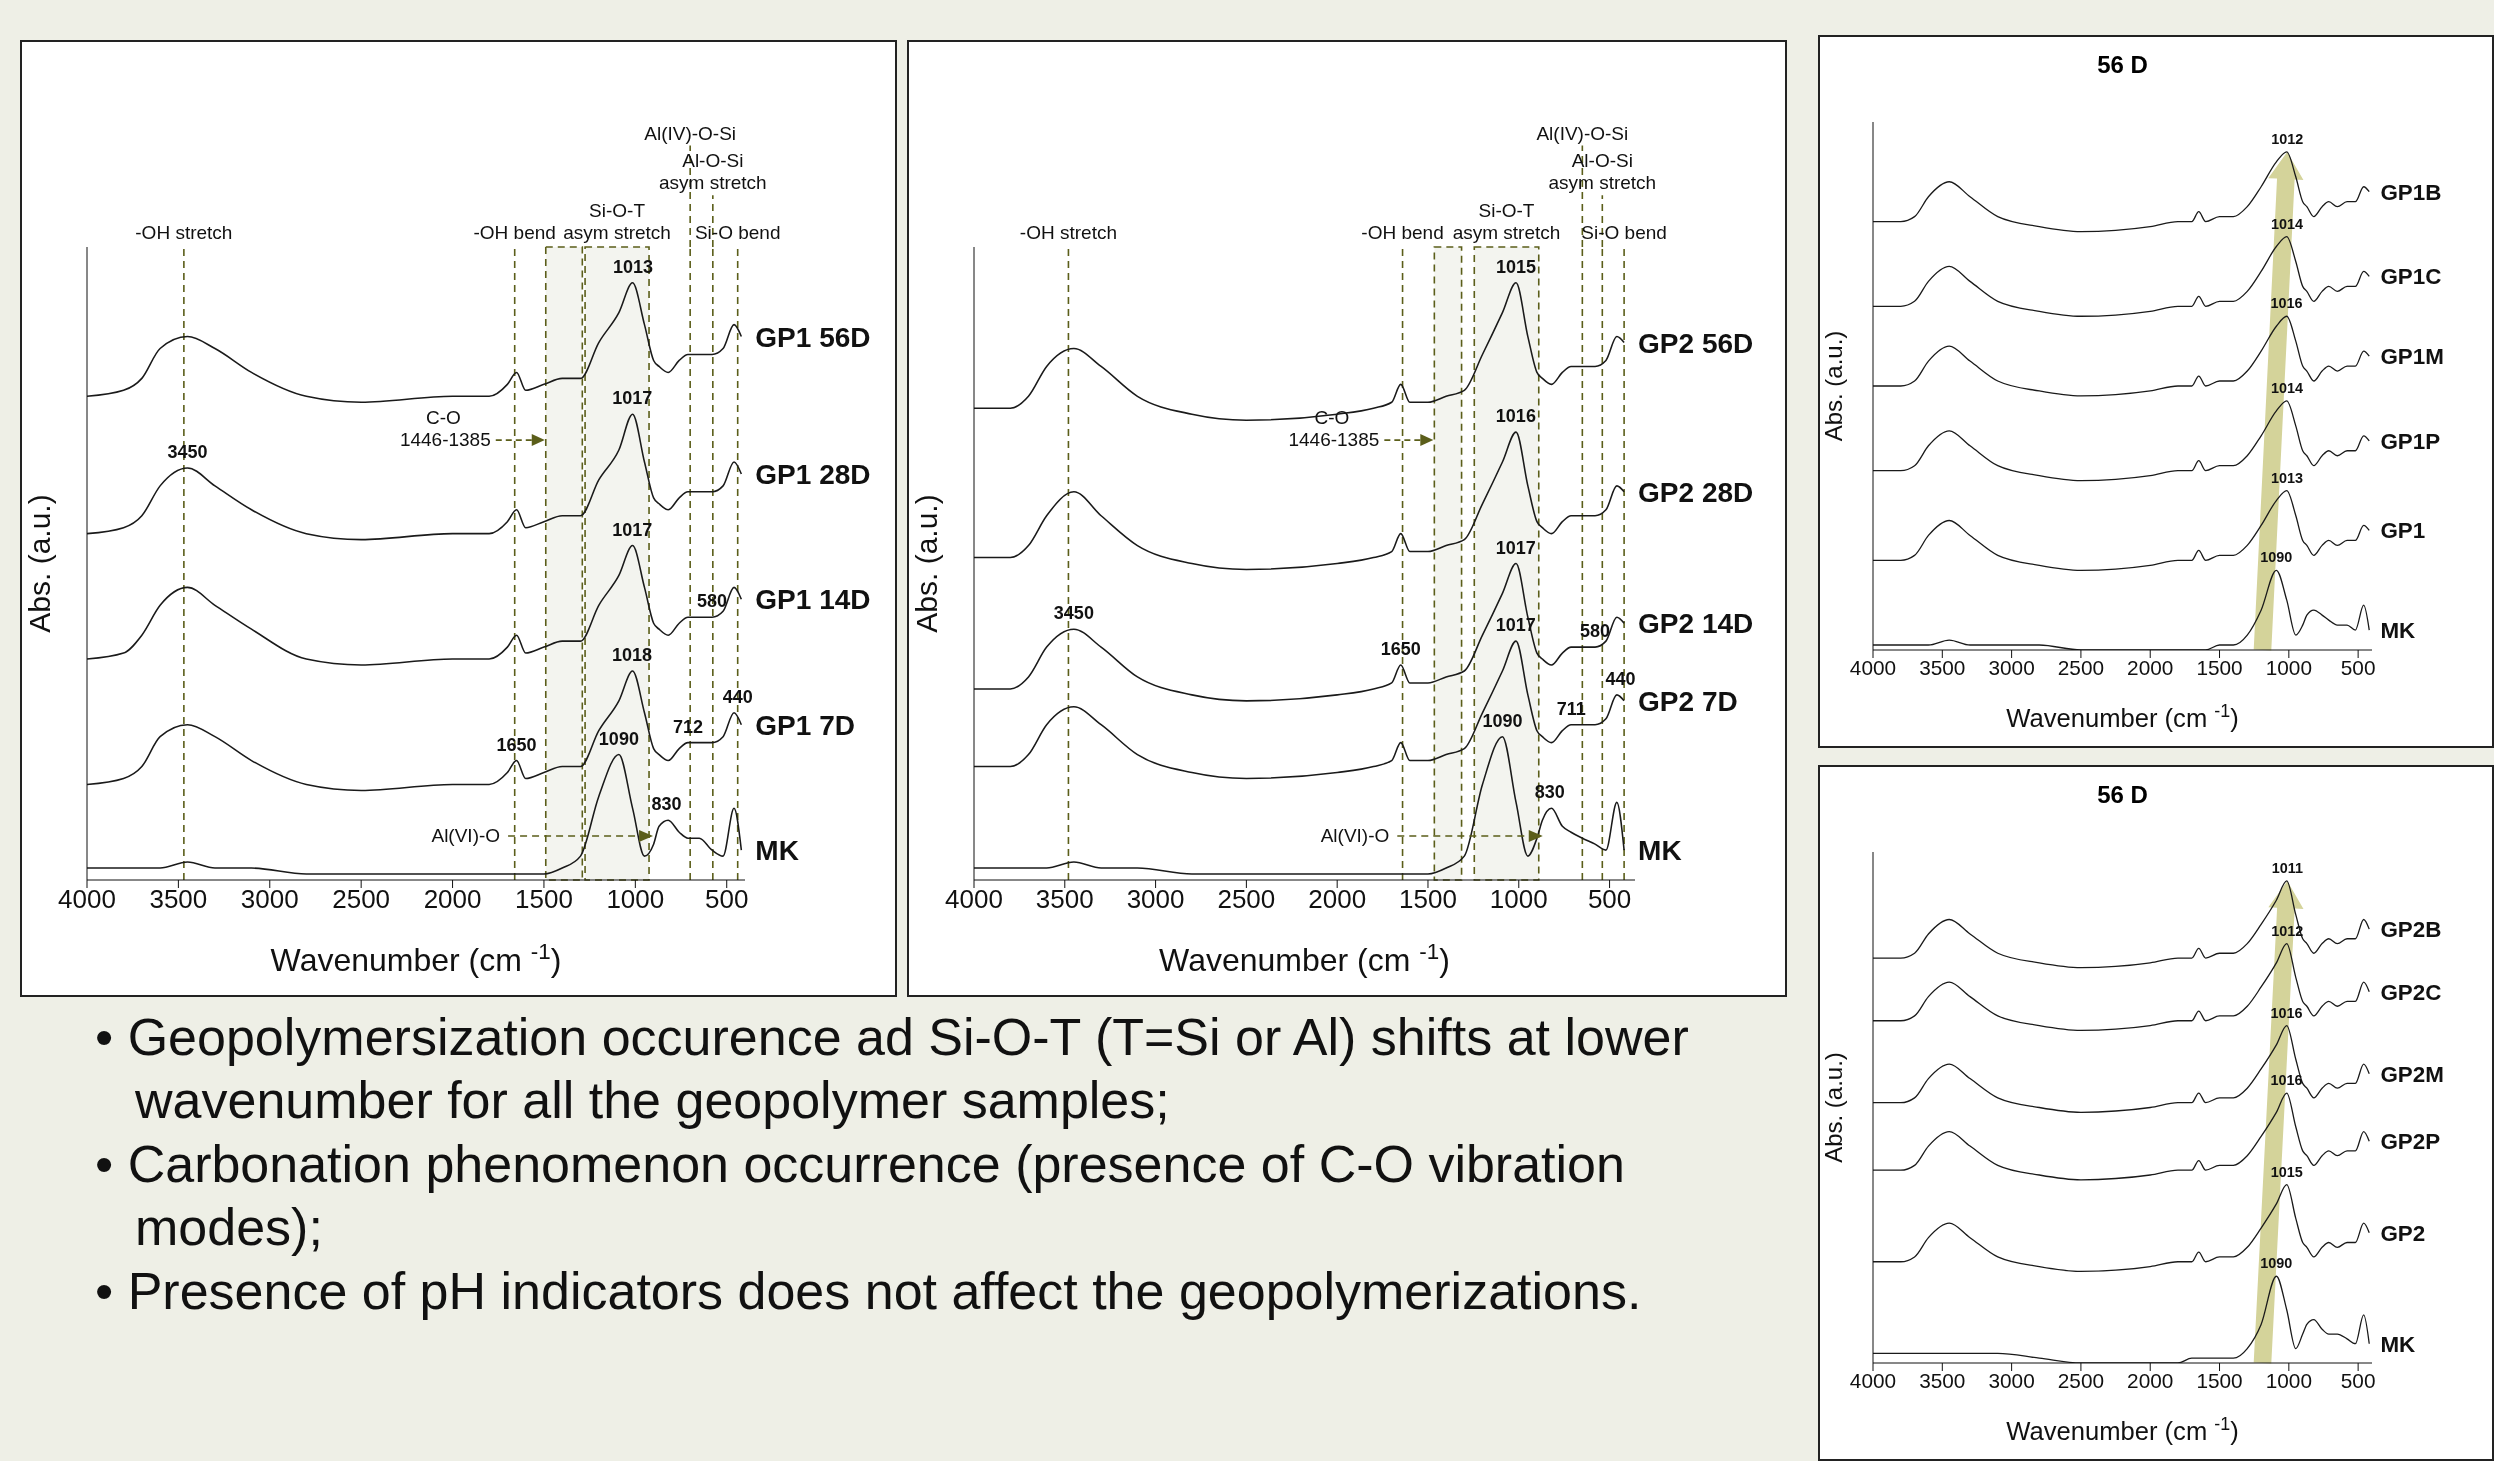 The width and height of the screenshot is (2494, 1461). I want to click on series-label: GP2B, so click(2411, 930).